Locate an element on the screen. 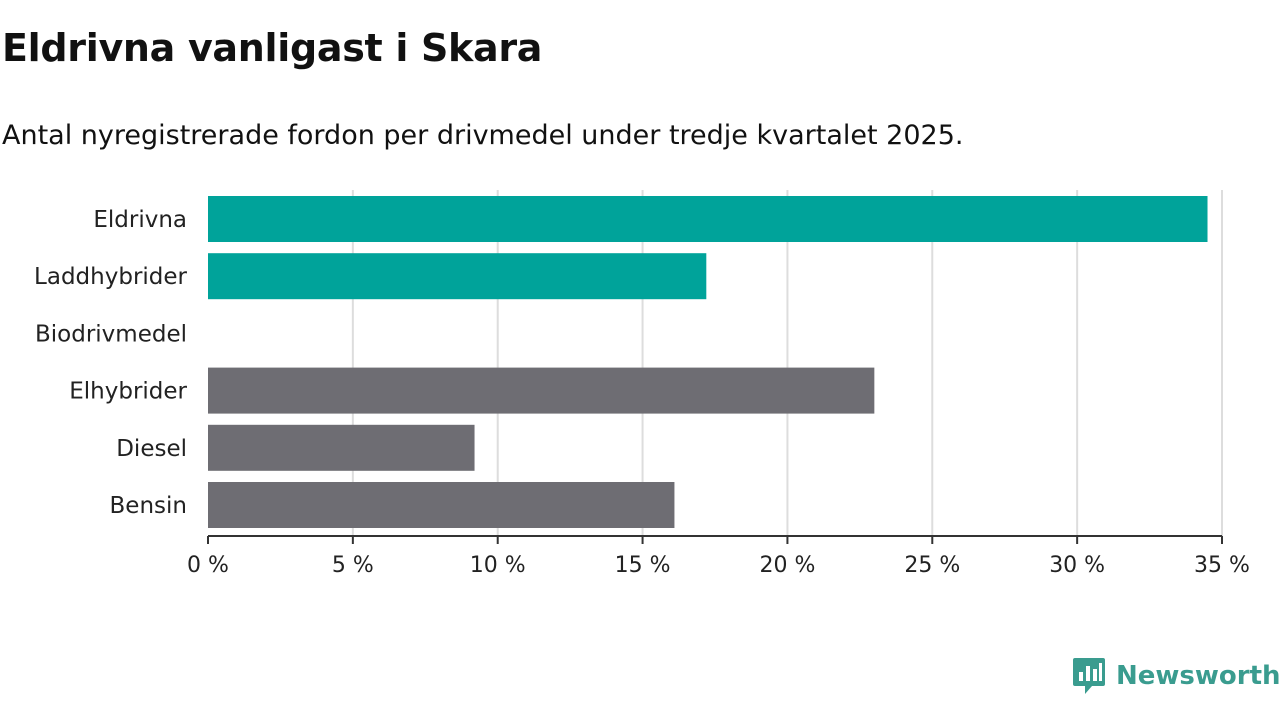 Image resolution: width=1280 pixels, height=720 pixels. x-tick-label-15: 15 % is located at coordinates (643, 565).